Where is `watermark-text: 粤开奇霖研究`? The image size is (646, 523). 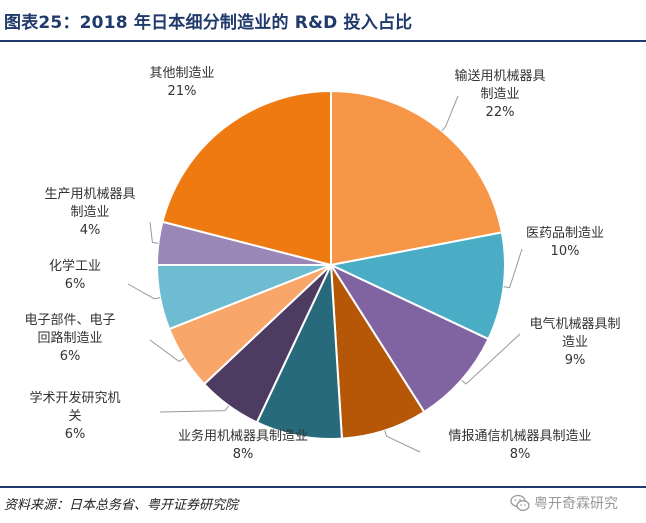
watermark-text: 粤开奇霖研究 is located at coordinates (576, 504).